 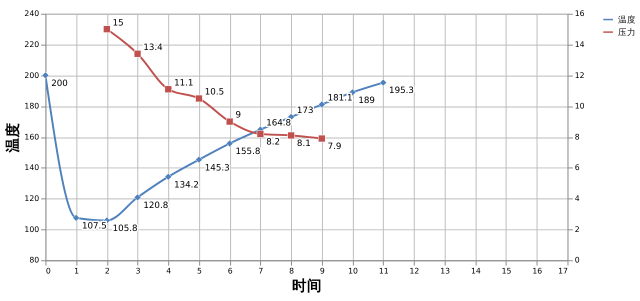 I want to click on x-tick-label: 4, so click(x=169, y=271).